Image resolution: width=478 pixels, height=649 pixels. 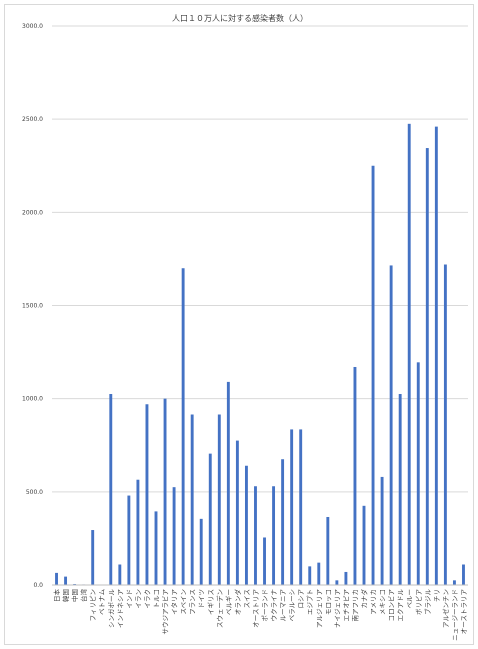 I want to click on category-label: アルジェリア, so click(x=319, y=608).